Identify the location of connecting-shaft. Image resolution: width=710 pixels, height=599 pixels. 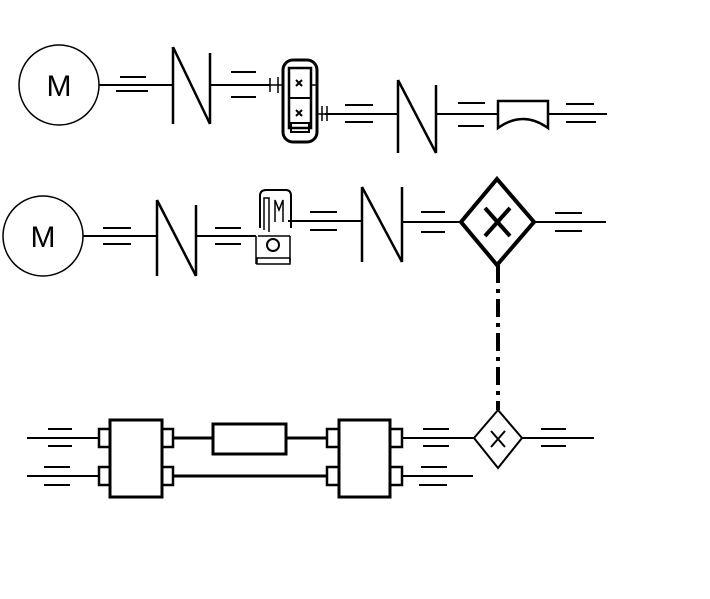
(250, 457).